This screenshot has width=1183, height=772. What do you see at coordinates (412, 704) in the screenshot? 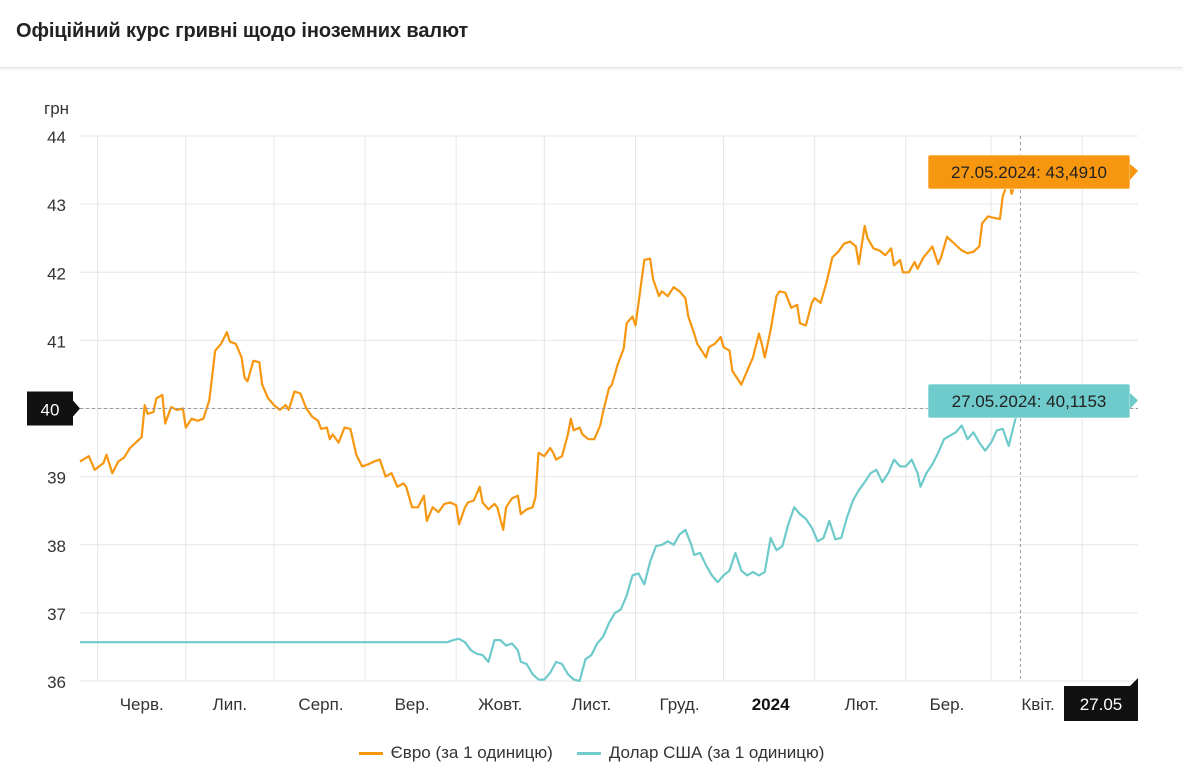
I see `x-tick-label: Вер.` at bounding box center [412, 704].